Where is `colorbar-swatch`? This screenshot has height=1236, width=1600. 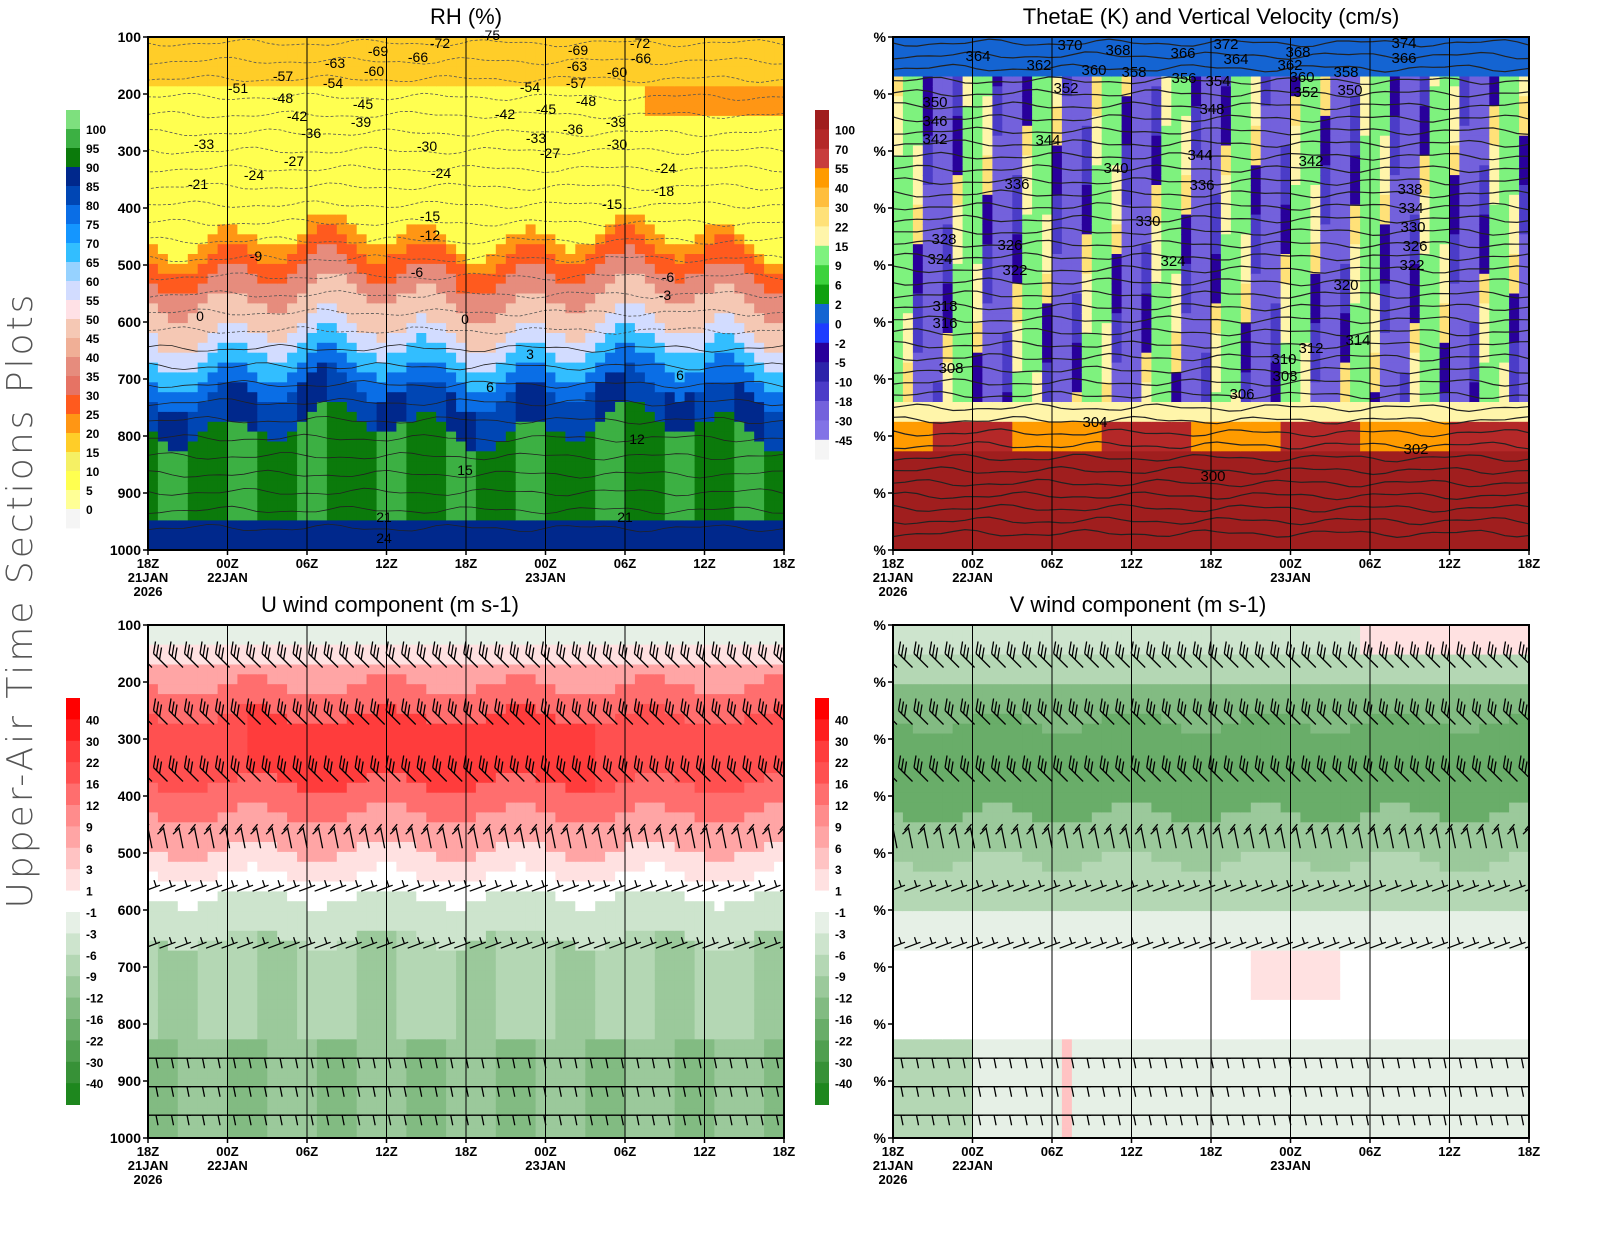
colorbar-swatch is located at coordinates (73, 272).